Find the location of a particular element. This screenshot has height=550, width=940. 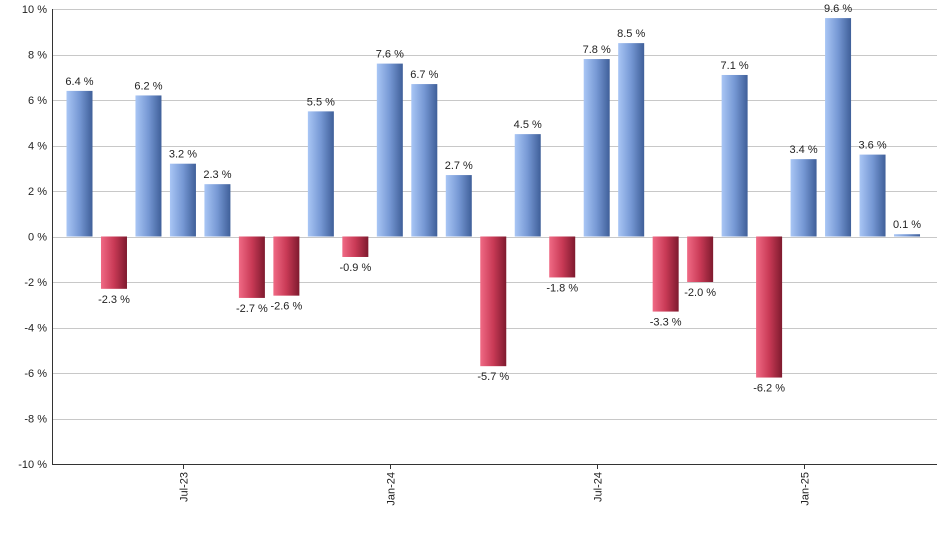

y-tick-label: -10 % is located at coordinates (32, 465).